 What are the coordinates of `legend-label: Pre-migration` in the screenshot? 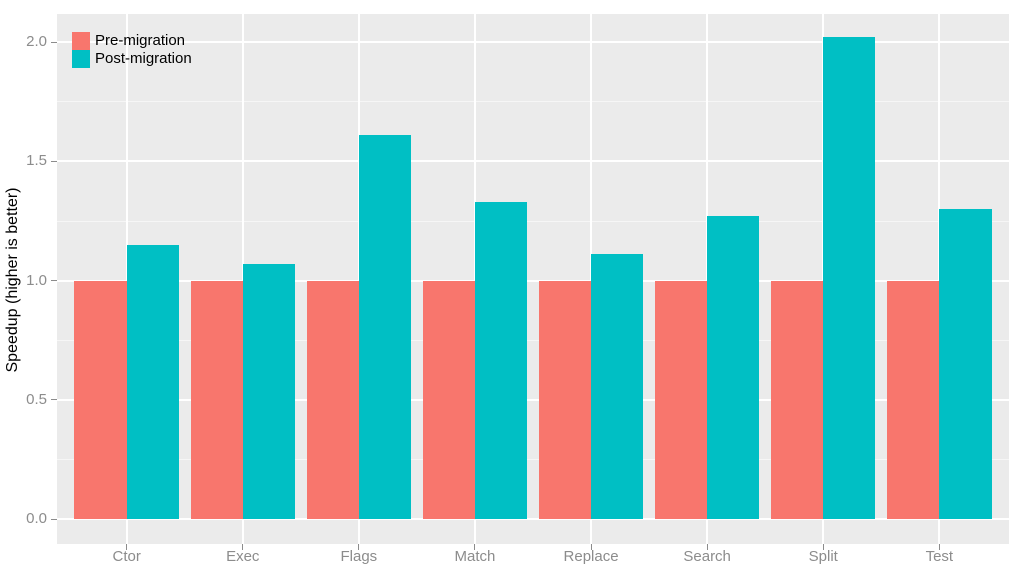 It's located at (140, 40).